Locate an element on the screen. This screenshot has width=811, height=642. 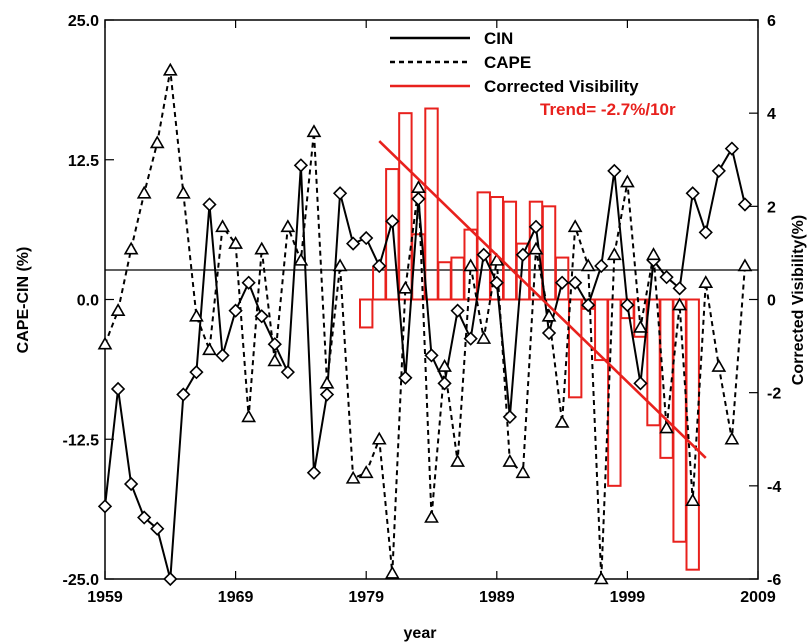
y-axis-left: 25.0 12.5 0.0 -12.5 -25.0 is located at coordinates (88, 301).